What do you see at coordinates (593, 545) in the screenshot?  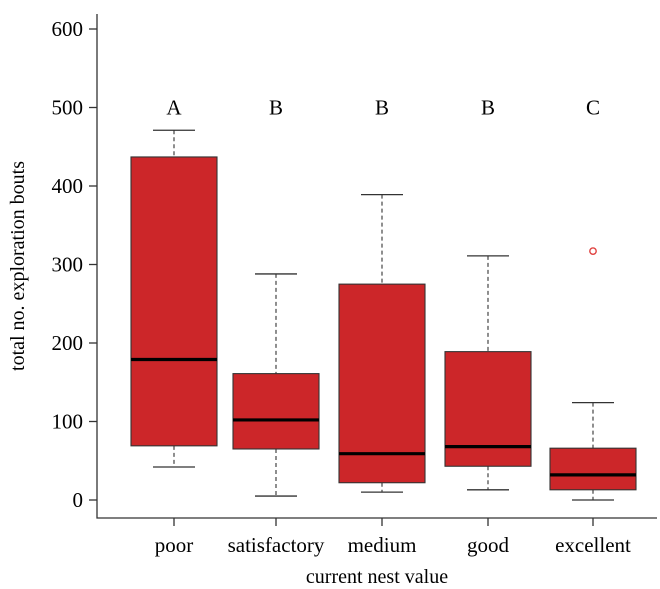 I see `x-tick-label-excellent: excellent` at bounding box center [593, 545].